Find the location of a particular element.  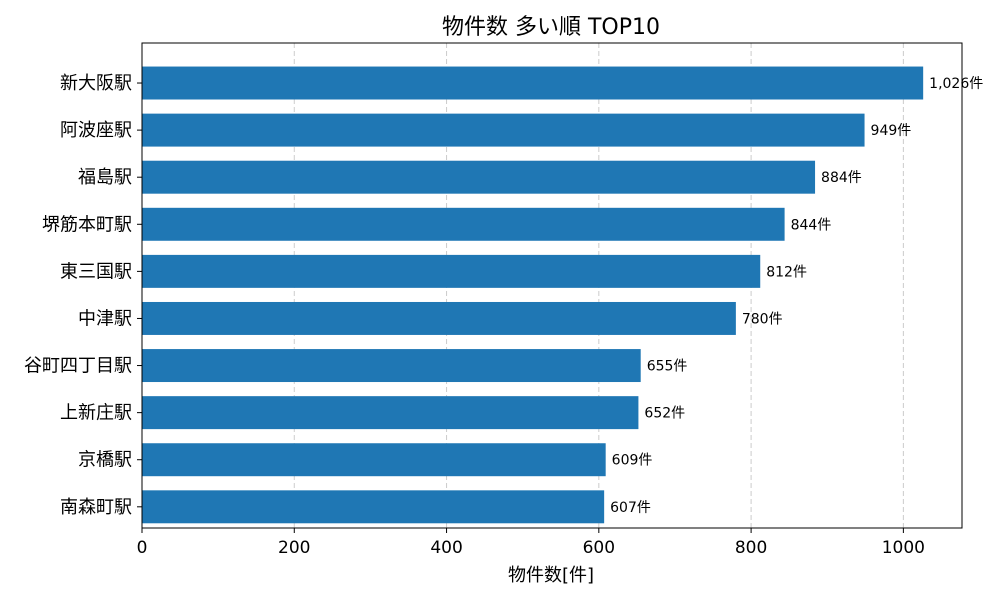

data-label: 812件 is located at coordinates (786, 272).